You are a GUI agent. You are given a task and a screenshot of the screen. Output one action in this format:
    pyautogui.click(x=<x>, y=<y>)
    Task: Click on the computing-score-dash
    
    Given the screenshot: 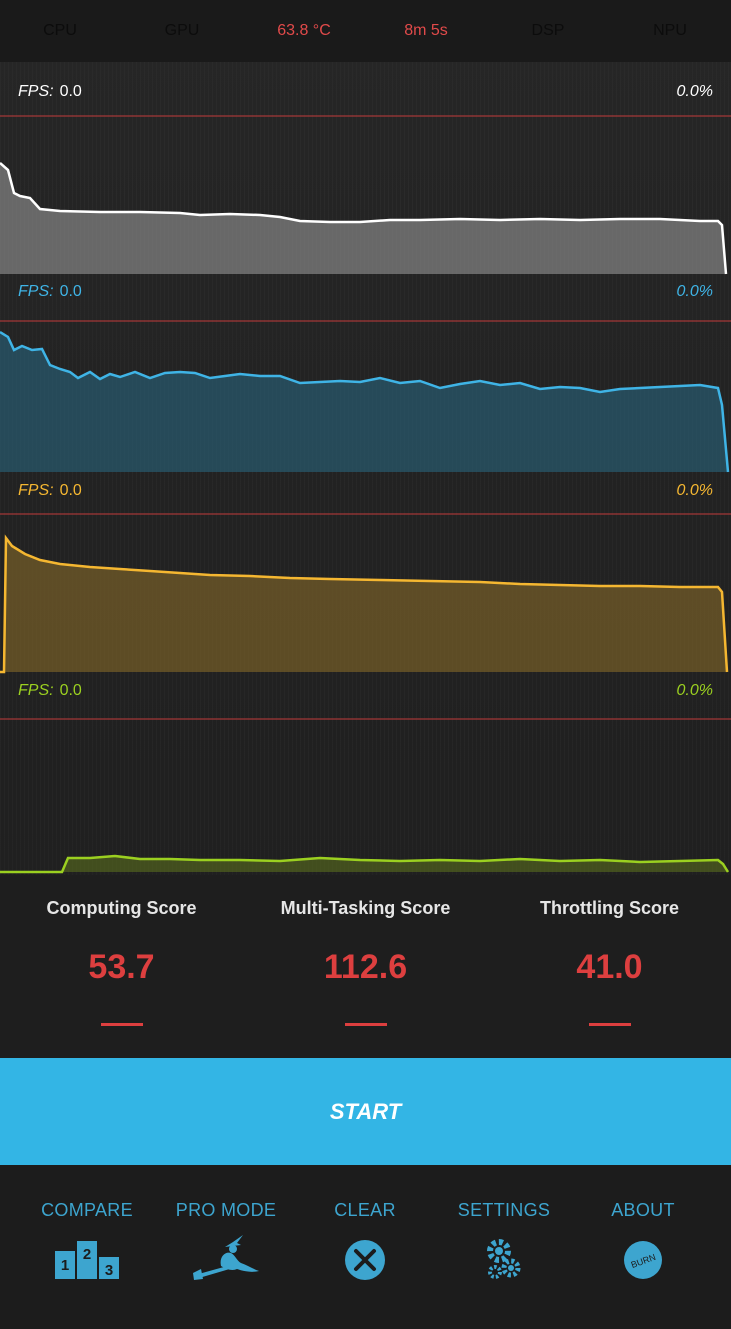 What is the action you would take?
    pyautogui.click(x=122, y=1024)
    